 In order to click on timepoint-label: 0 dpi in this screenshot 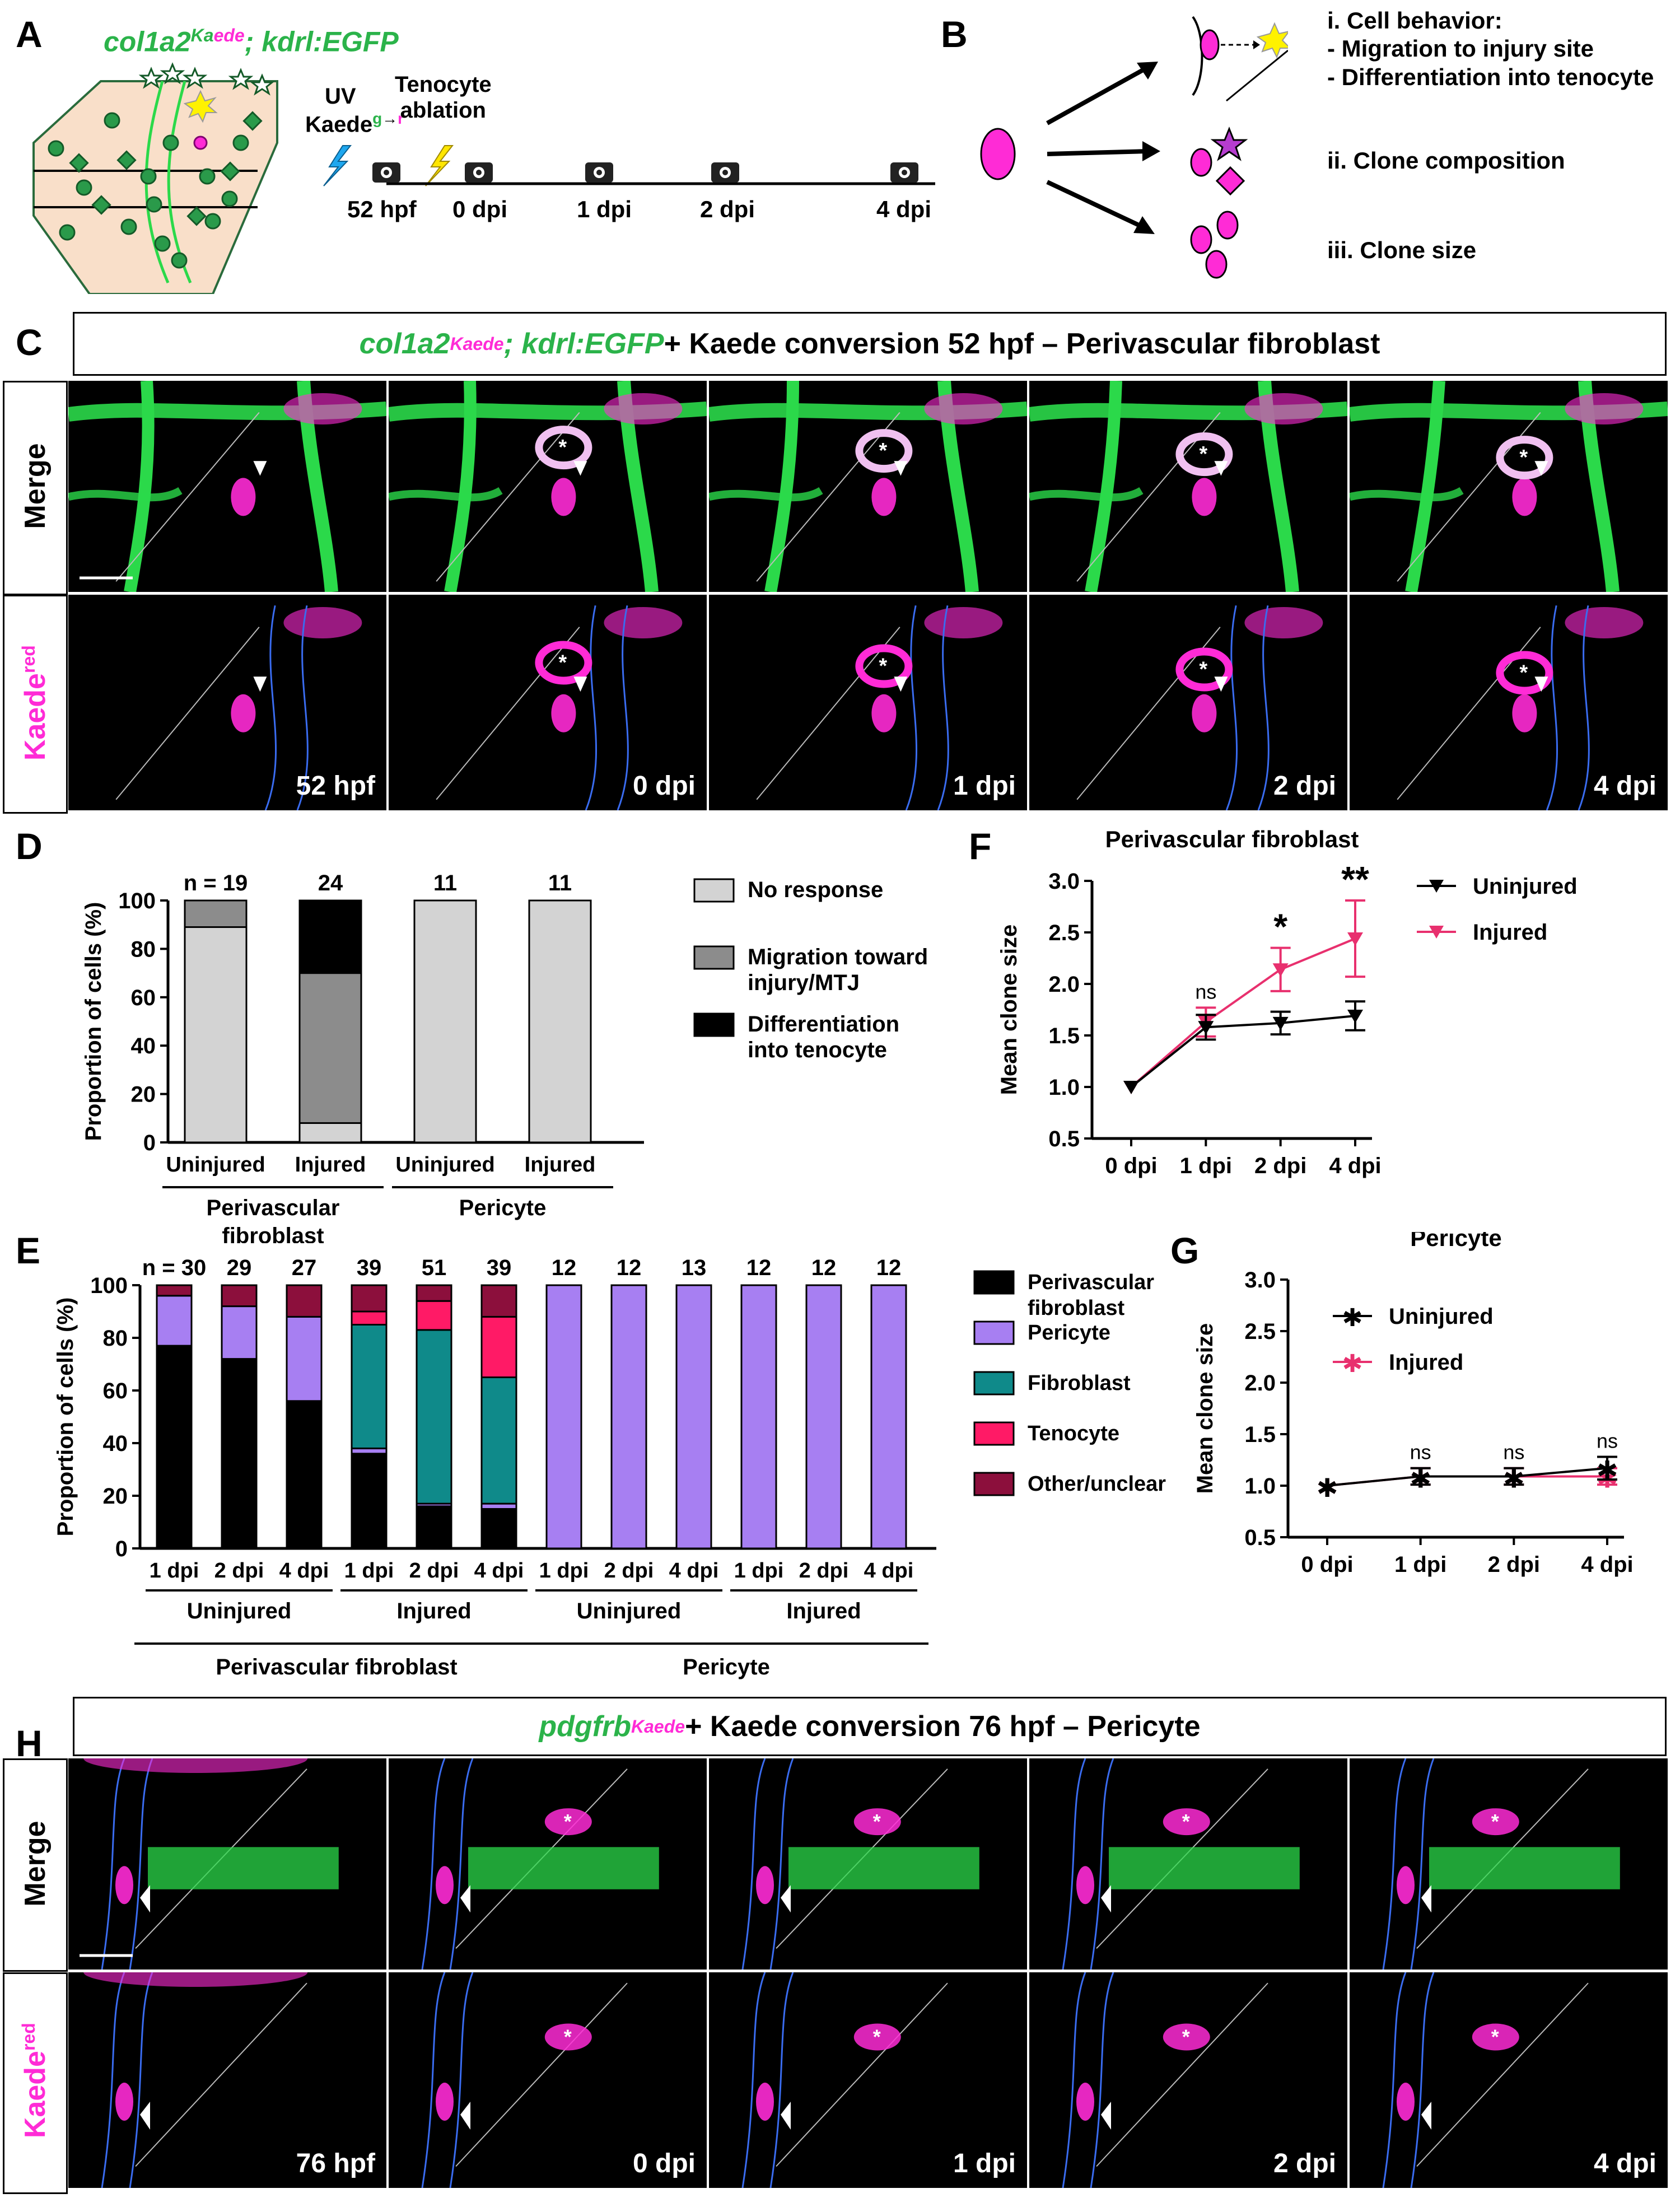, I will do `click(664, 786)`.